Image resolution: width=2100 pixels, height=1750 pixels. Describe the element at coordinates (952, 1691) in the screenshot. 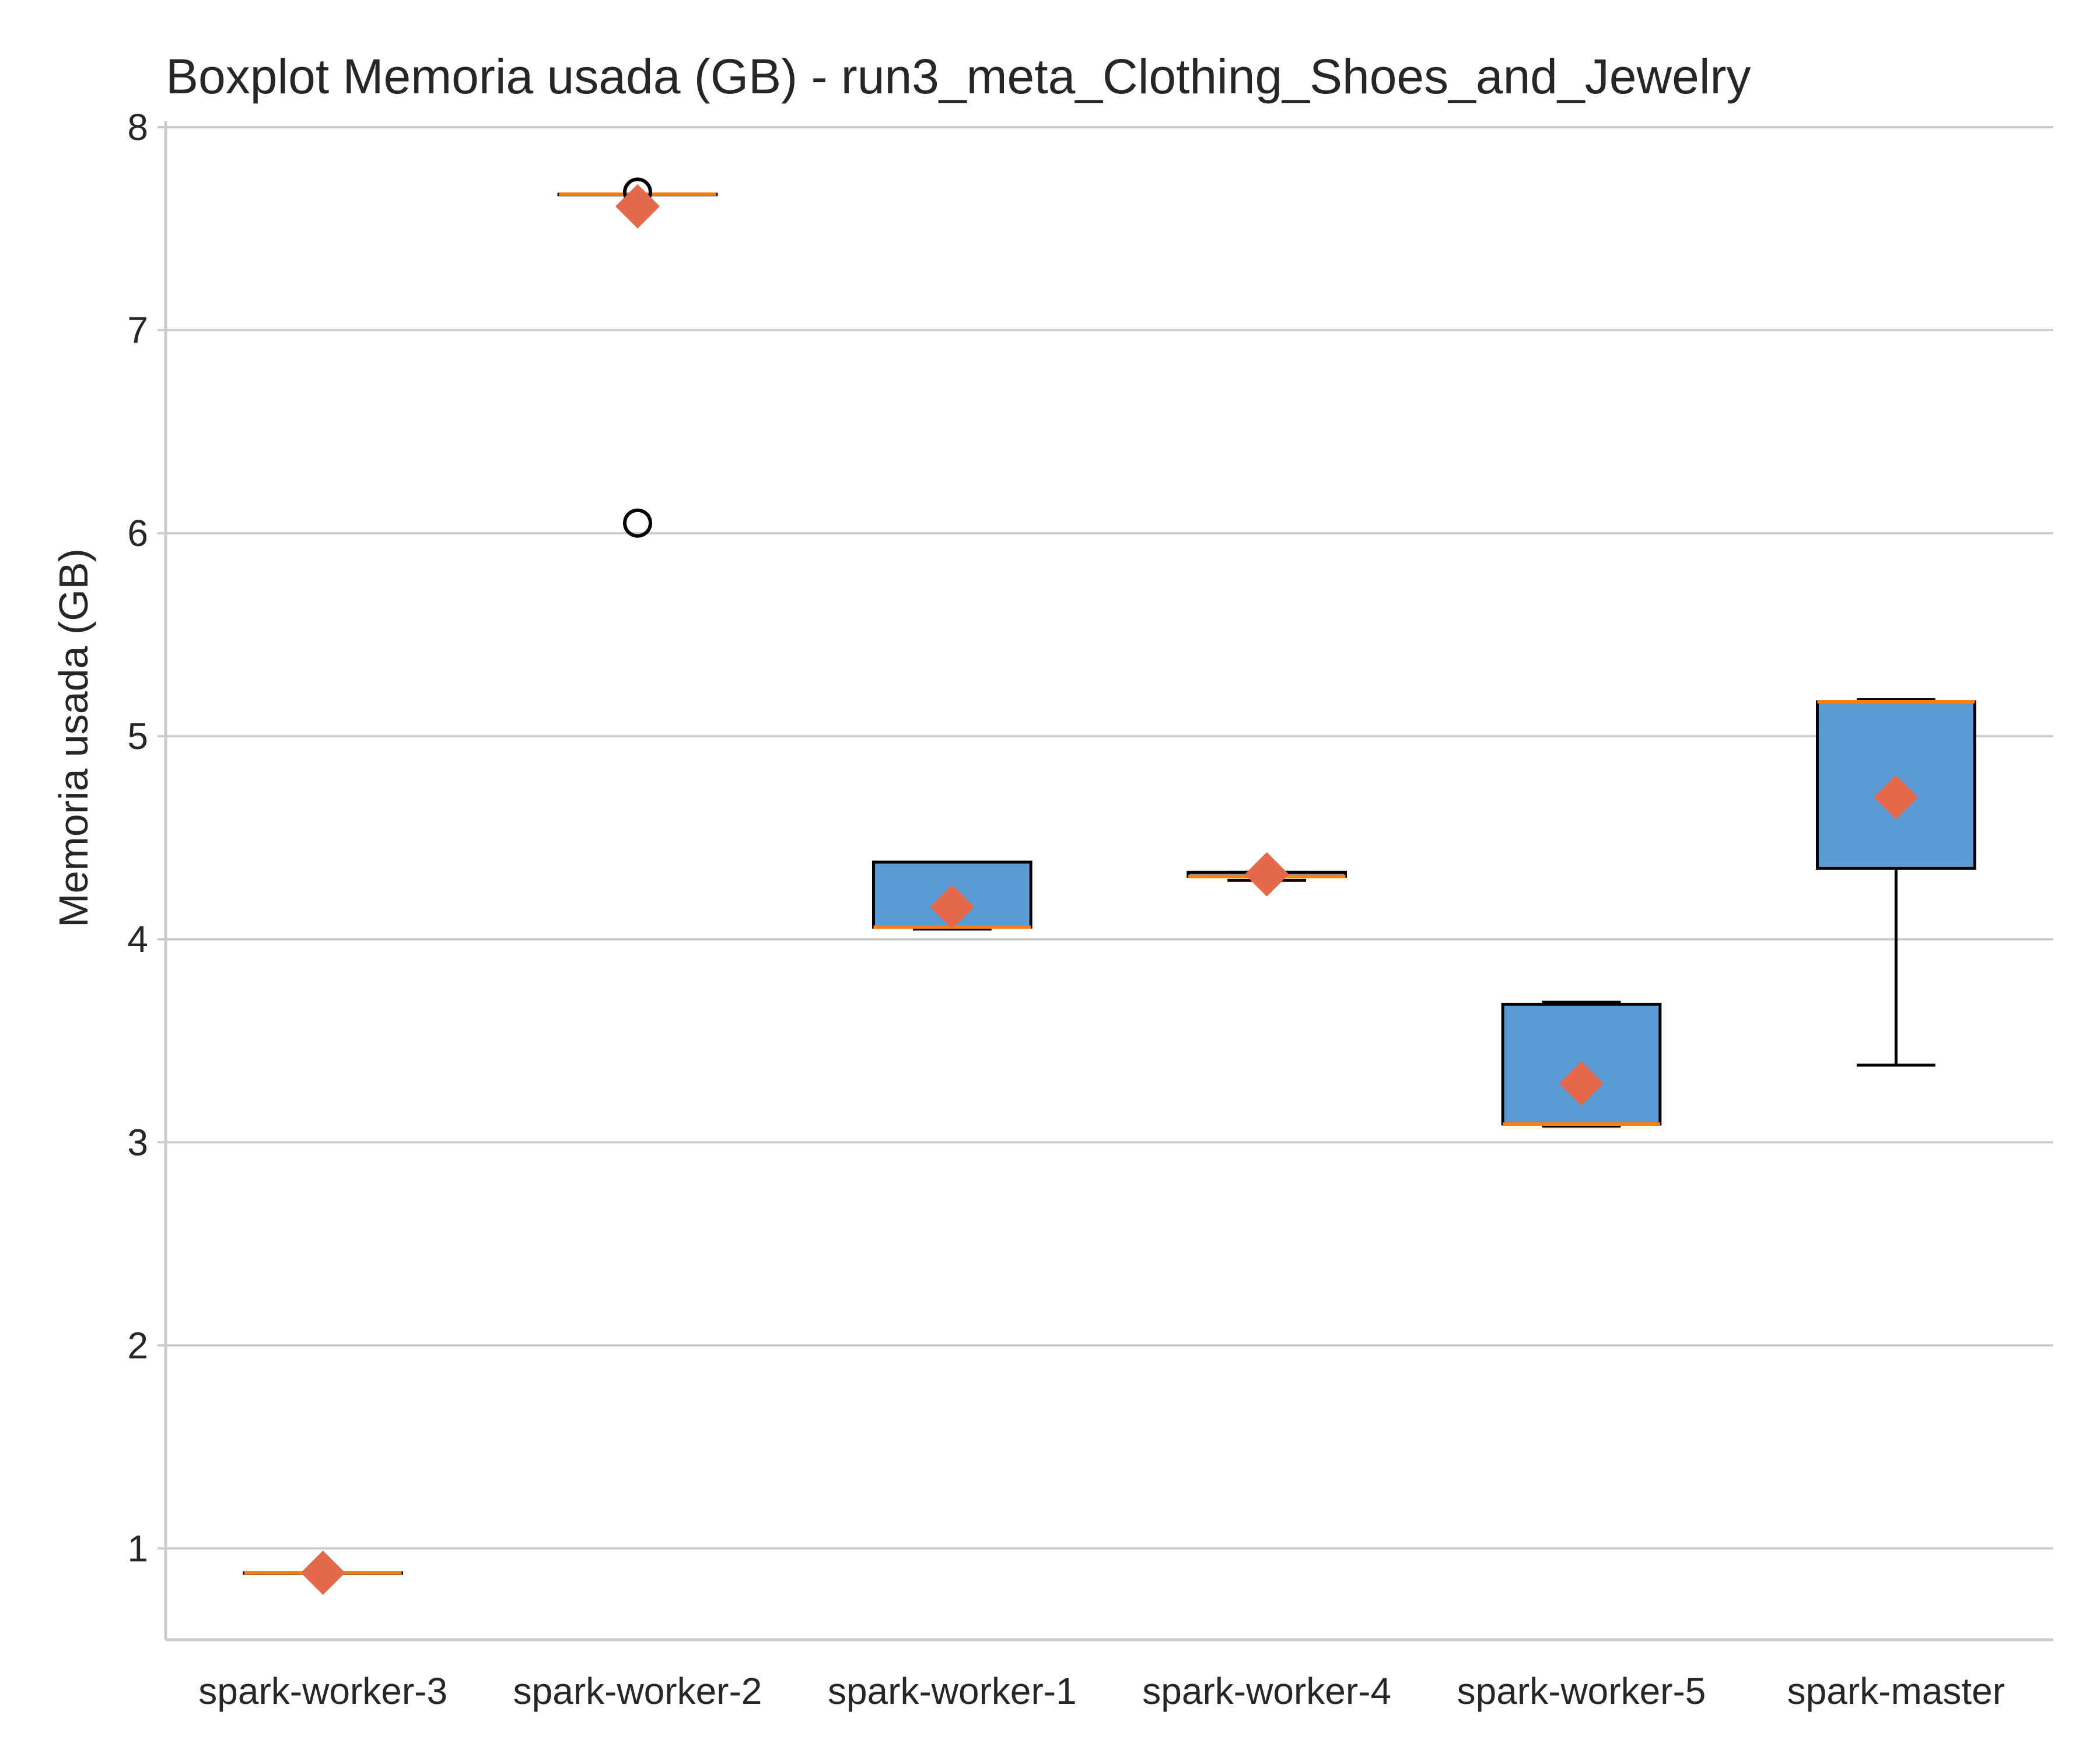

I see `x-tick-label: spark-worker-1` at that location.